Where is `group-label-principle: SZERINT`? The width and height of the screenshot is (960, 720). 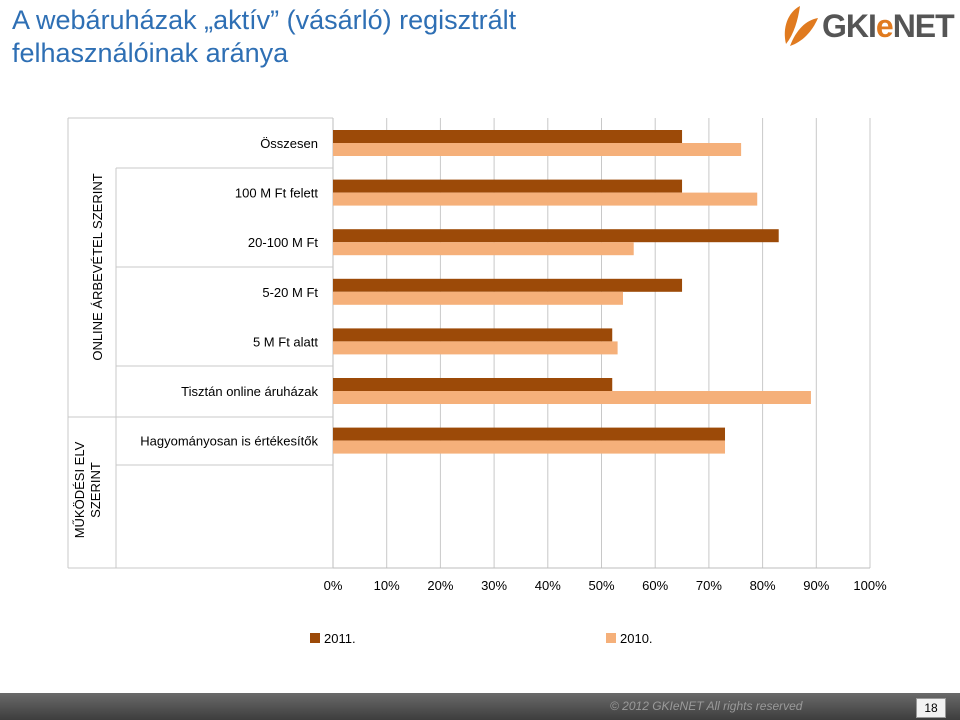
group-label-principle: SZERINT is located at coordinates (95, 490).